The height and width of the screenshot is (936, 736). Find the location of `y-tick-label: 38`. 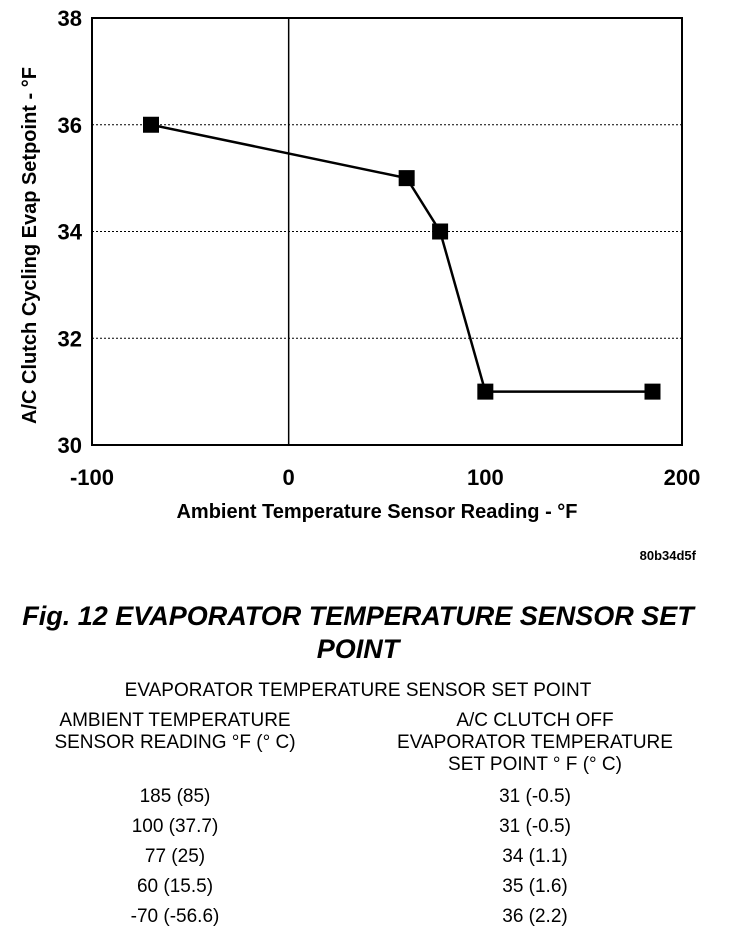

y-tick-label: 38 is located at coordinates (70, 18).